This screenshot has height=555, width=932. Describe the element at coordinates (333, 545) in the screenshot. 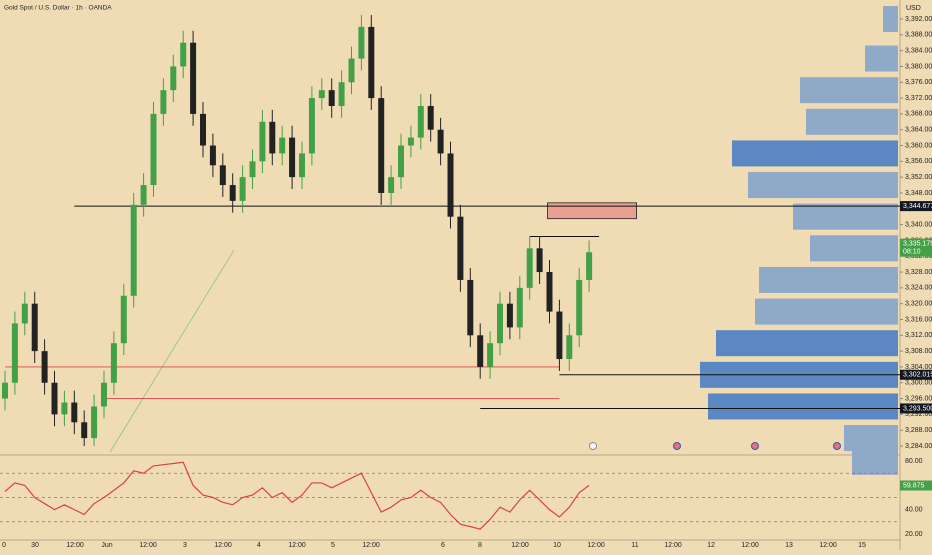

I see `x-tick-label: 5` at that location.